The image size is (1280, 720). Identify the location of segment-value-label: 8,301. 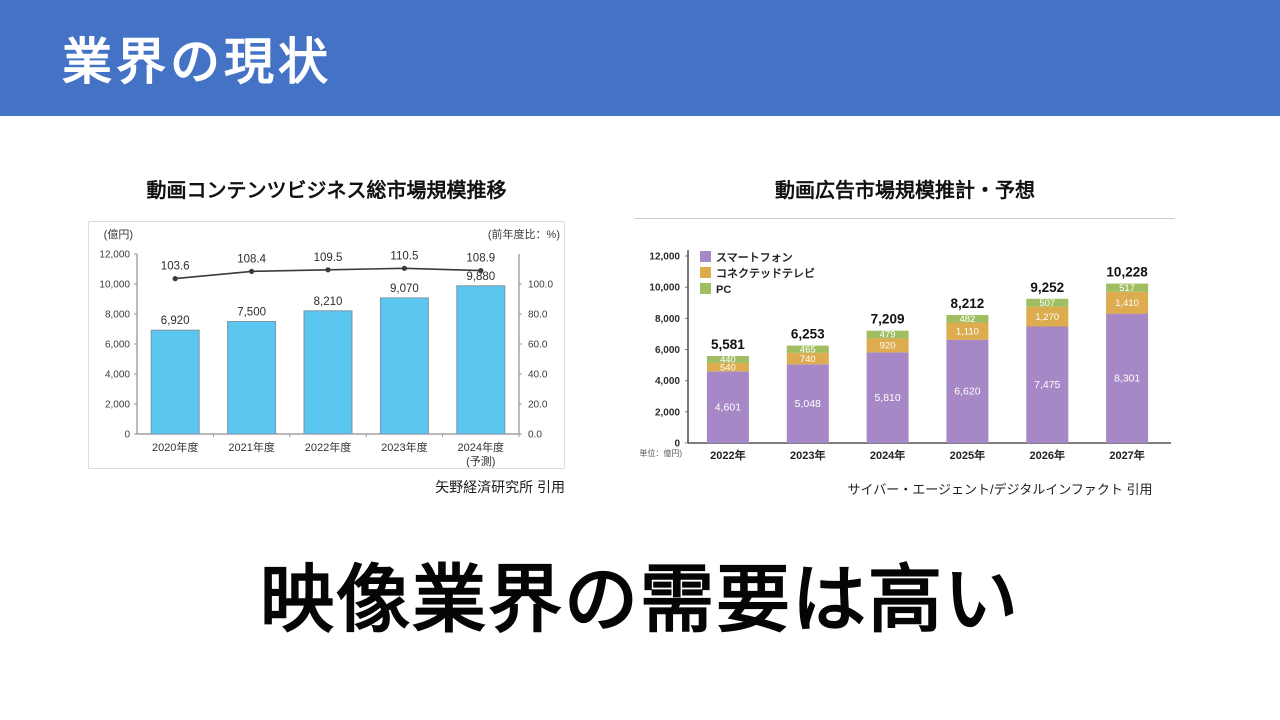
(1127, 379).